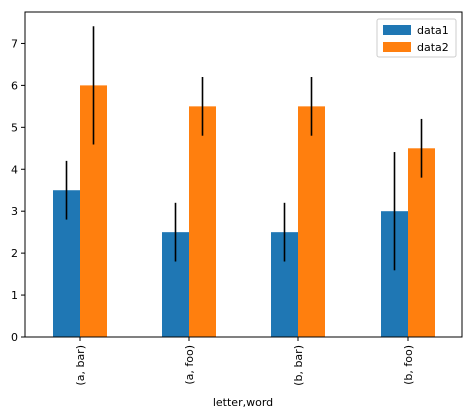 The image size is (474, 417). I want to click on legend-label-data2: data2, so click(433, 47).